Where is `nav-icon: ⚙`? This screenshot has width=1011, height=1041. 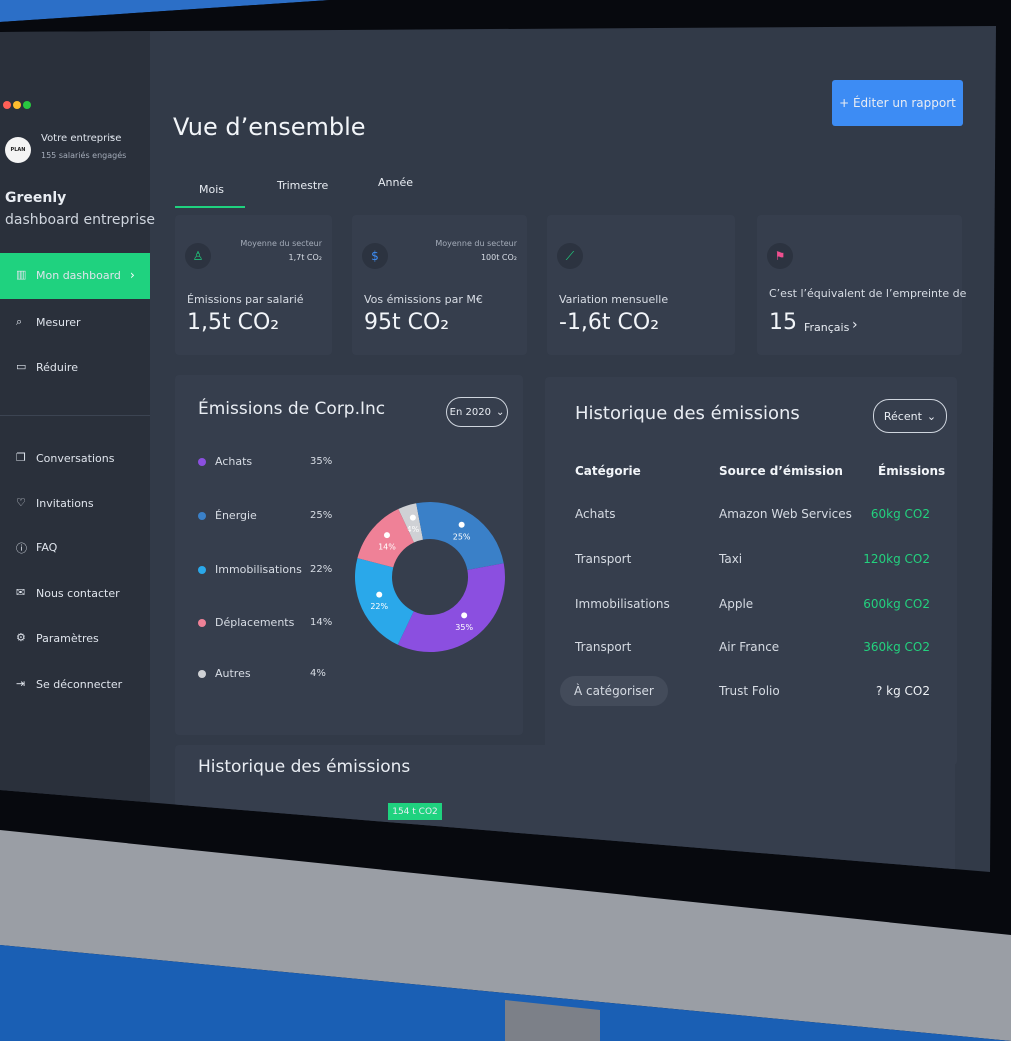
nav-icon: ⚙ is located at coordinates (21, 637).